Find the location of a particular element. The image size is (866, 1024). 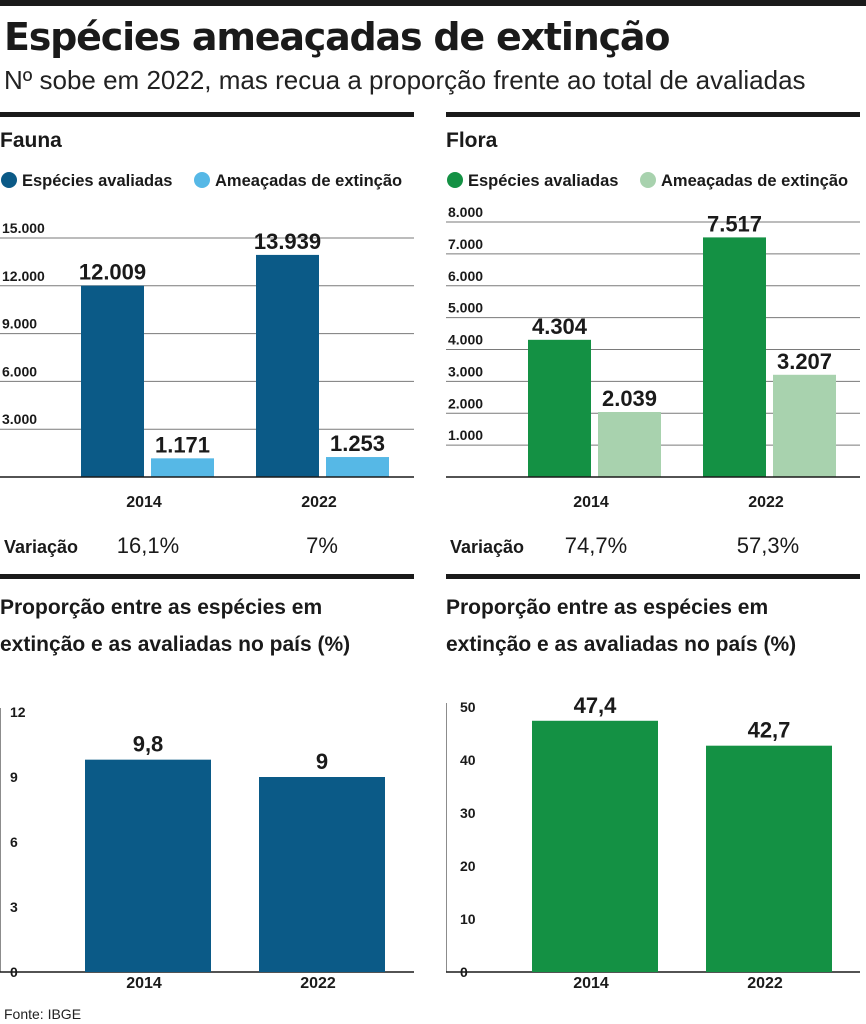

flora-variation-value: 74,7% is located at coordinates (596, 545).